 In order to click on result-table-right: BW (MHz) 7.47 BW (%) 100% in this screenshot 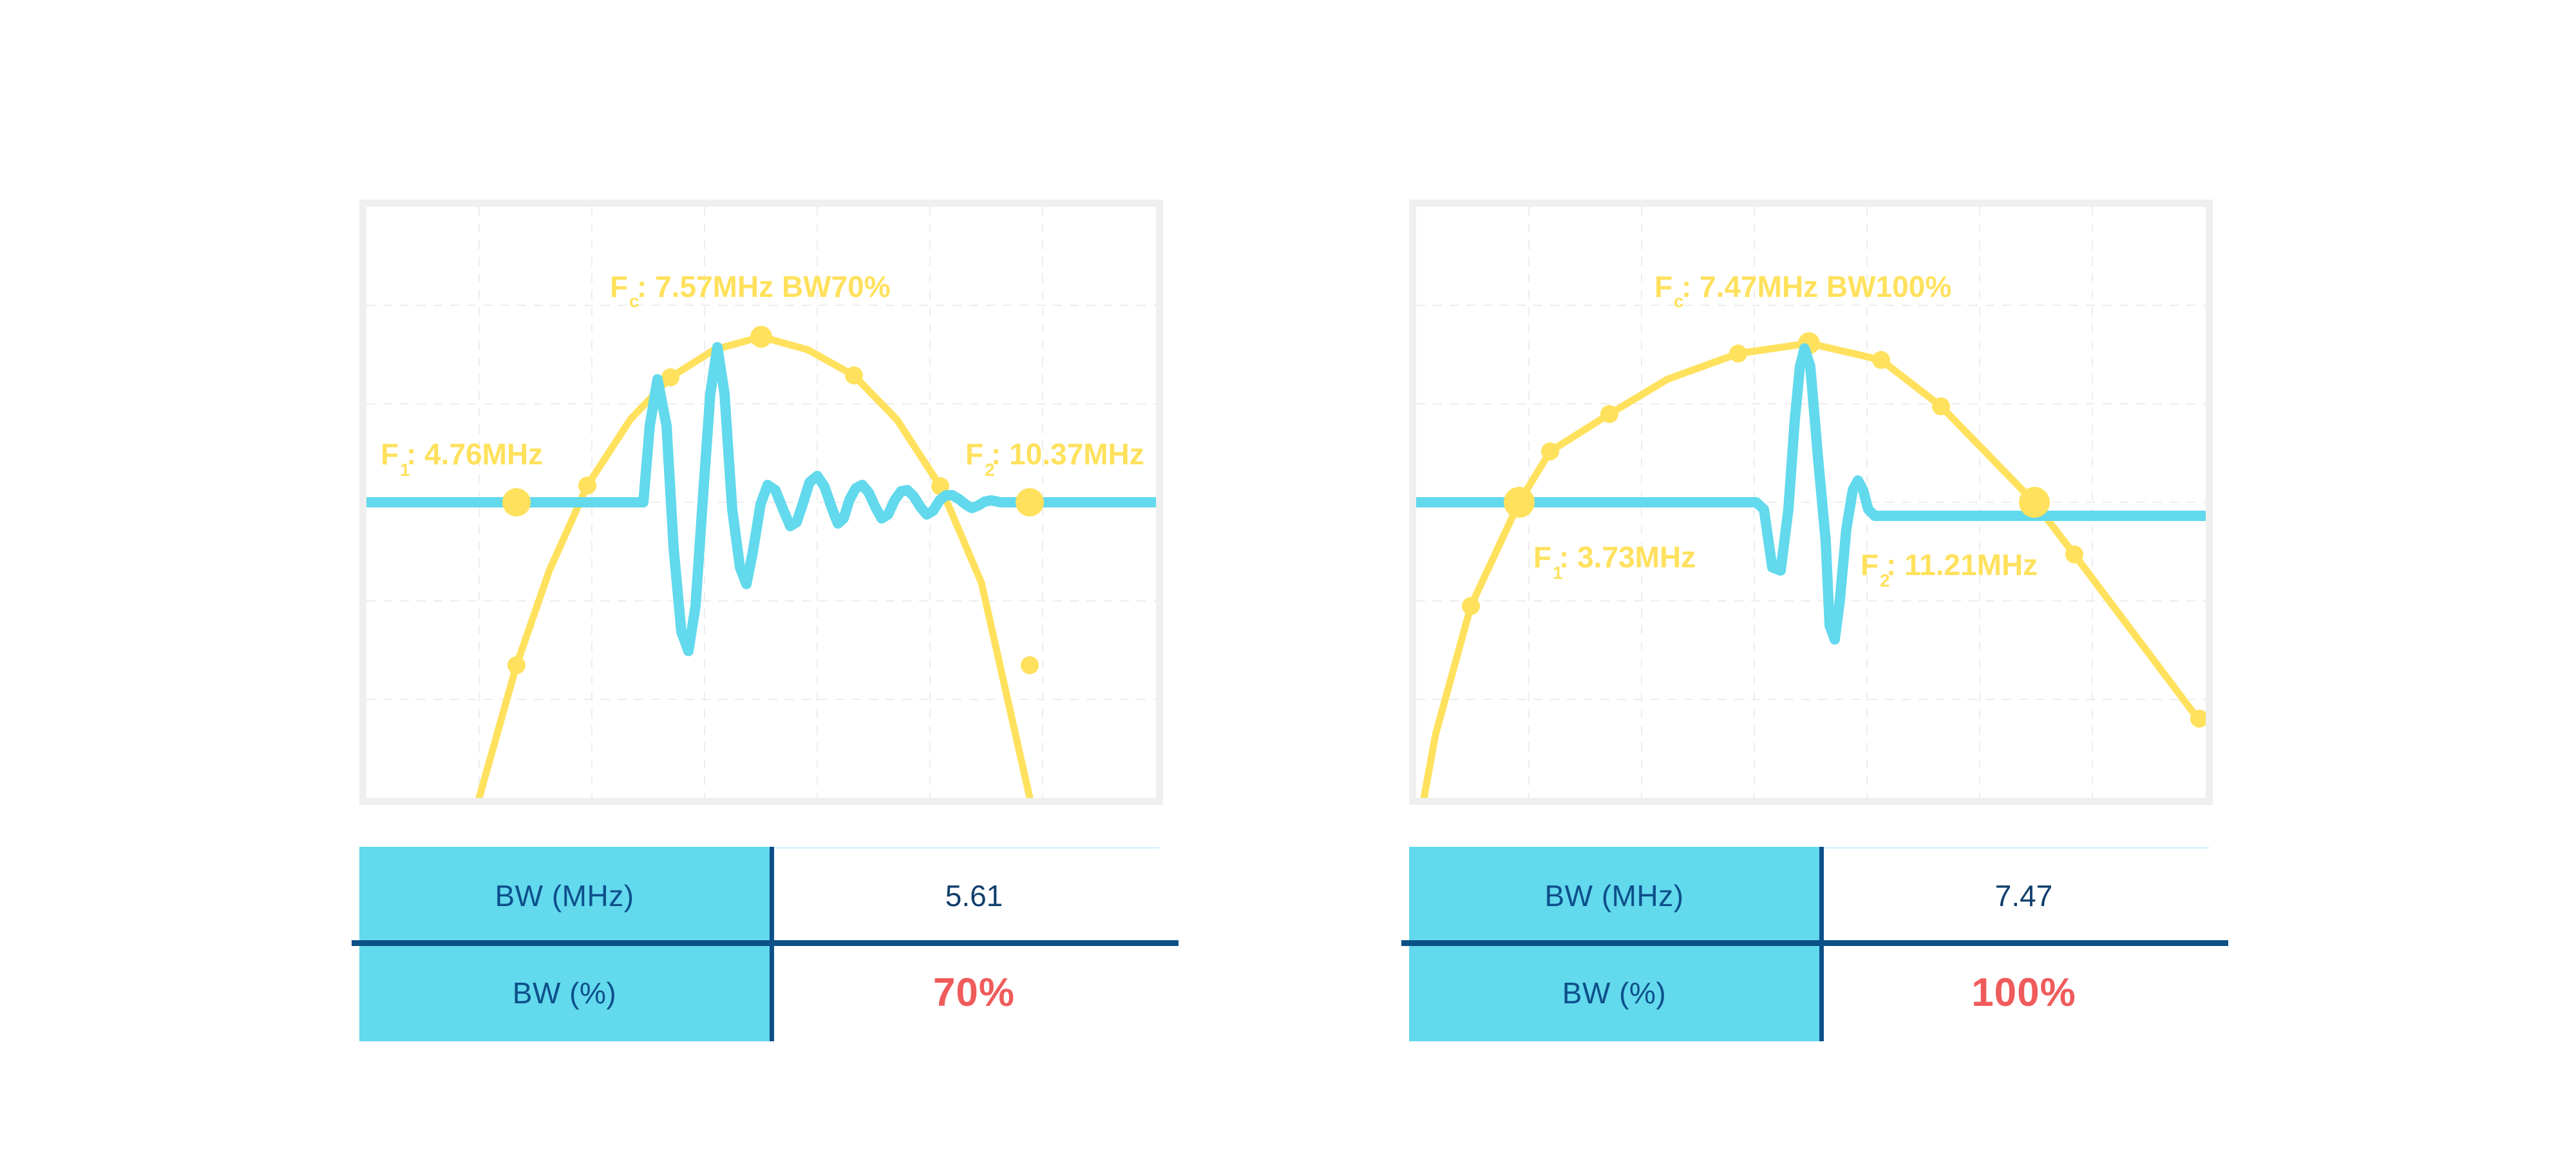, I will do `click(1814, 944)`.